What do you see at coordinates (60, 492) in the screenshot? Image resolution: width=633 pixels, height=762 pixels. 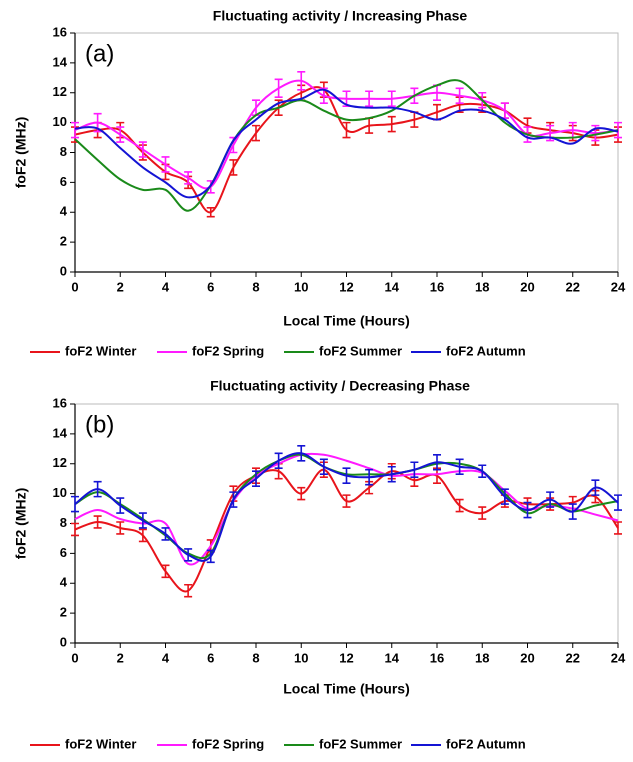 I see `y-tick-label: 10` at bounding box center [60, 492].